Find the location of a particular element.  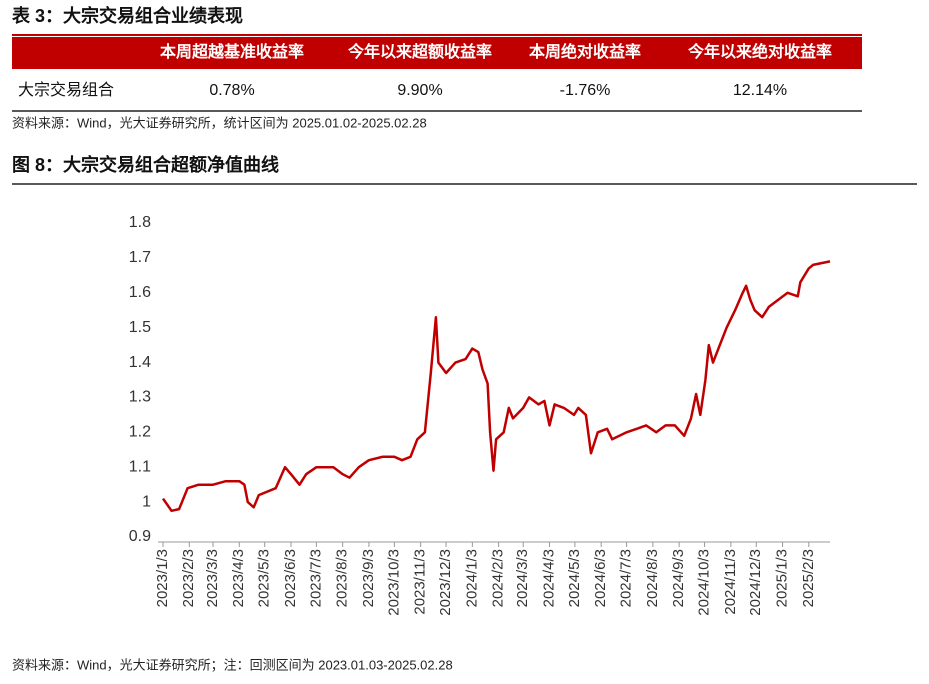

y-tick-label: 1.7 is located at coordinates (140, 257).